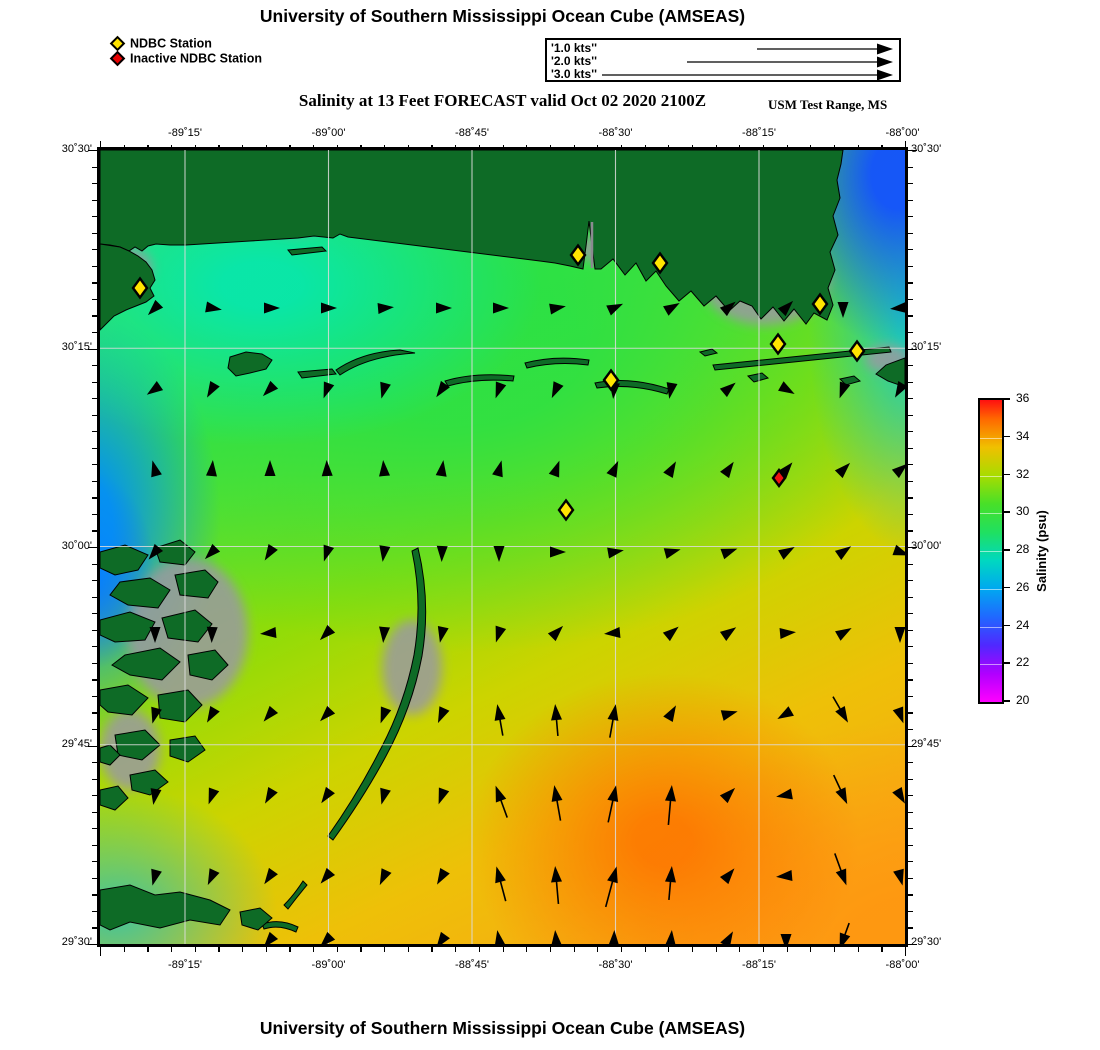 The height and width of the screenshot is (1050, 1100). Describe the element at coordinates (472, 965) in the screenshot. I see `axis-label: -88˚45'` at that location.